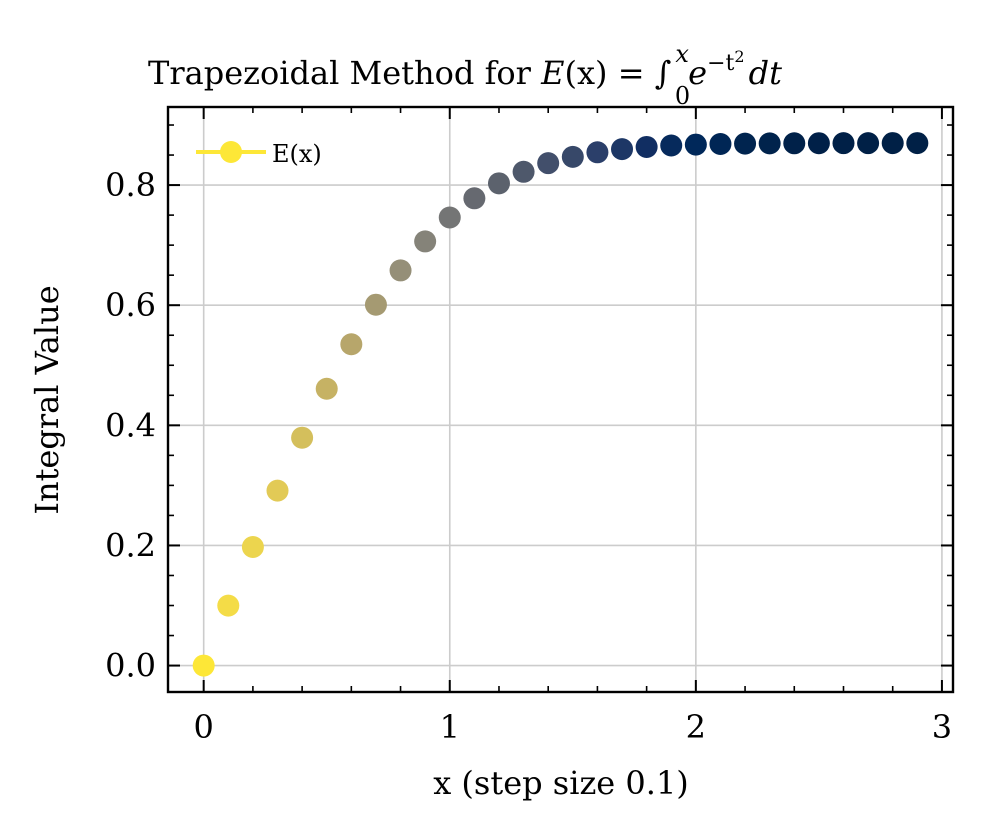 The image size is (1003, 835). I want to click on y-tick-labels: 0.0 0.2 0.4 0.6 0.8, so click(130, 425).